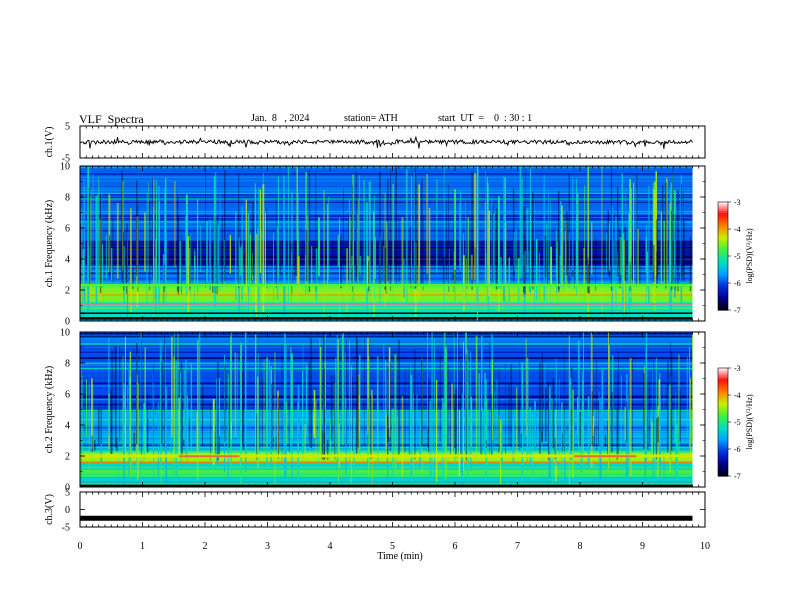  I want to click on ch2-spectrogram-colorbar-label: log(PSD)(V²/Hz), so click(749, 422).